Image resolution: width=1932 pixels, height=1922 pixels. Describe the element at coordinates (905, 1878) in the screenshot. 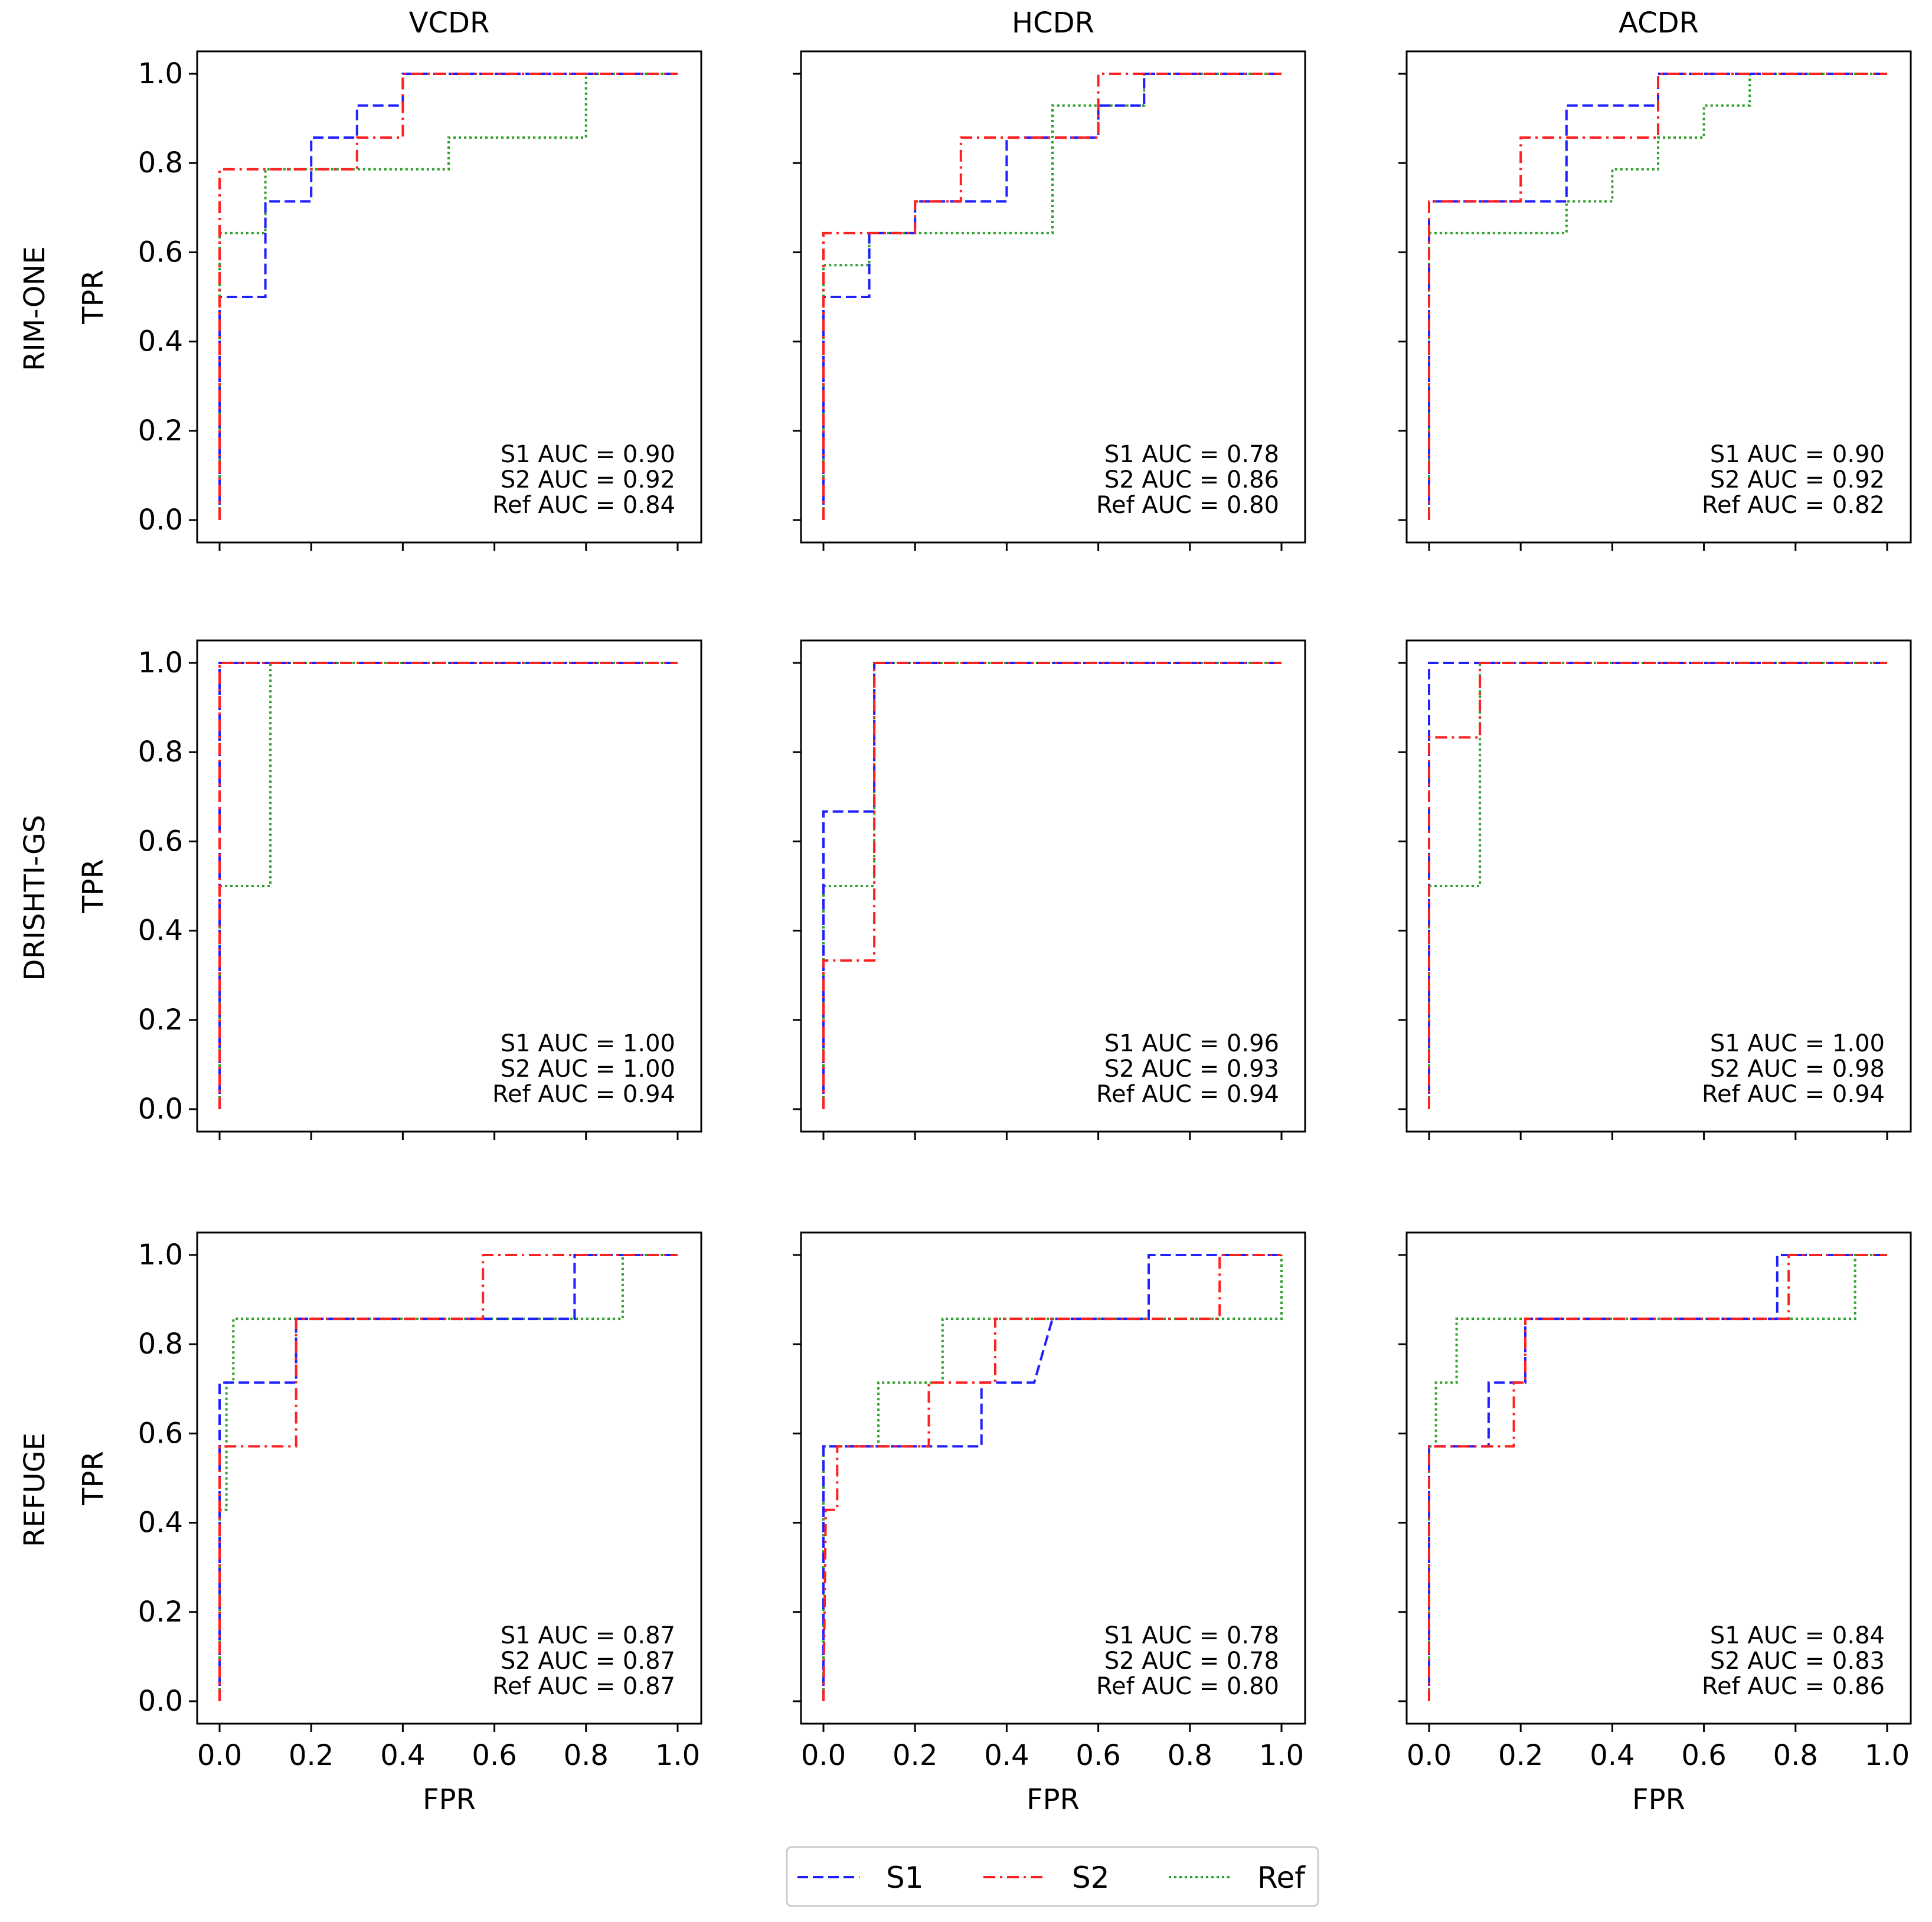

I see `legend-label-s1: S1` at that location.